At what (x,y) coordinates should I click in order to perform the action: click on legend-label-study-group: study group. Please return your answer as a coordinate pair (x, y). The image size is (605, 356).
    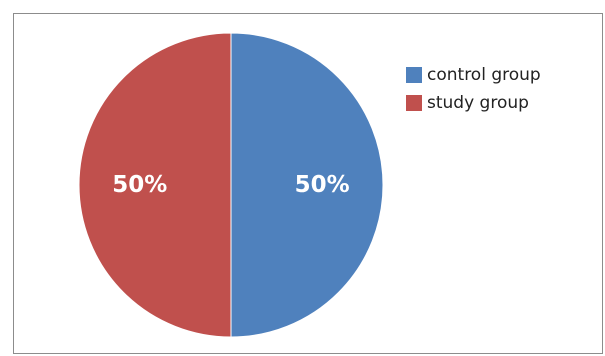
    Looking at the image, I should click on (478, 103).